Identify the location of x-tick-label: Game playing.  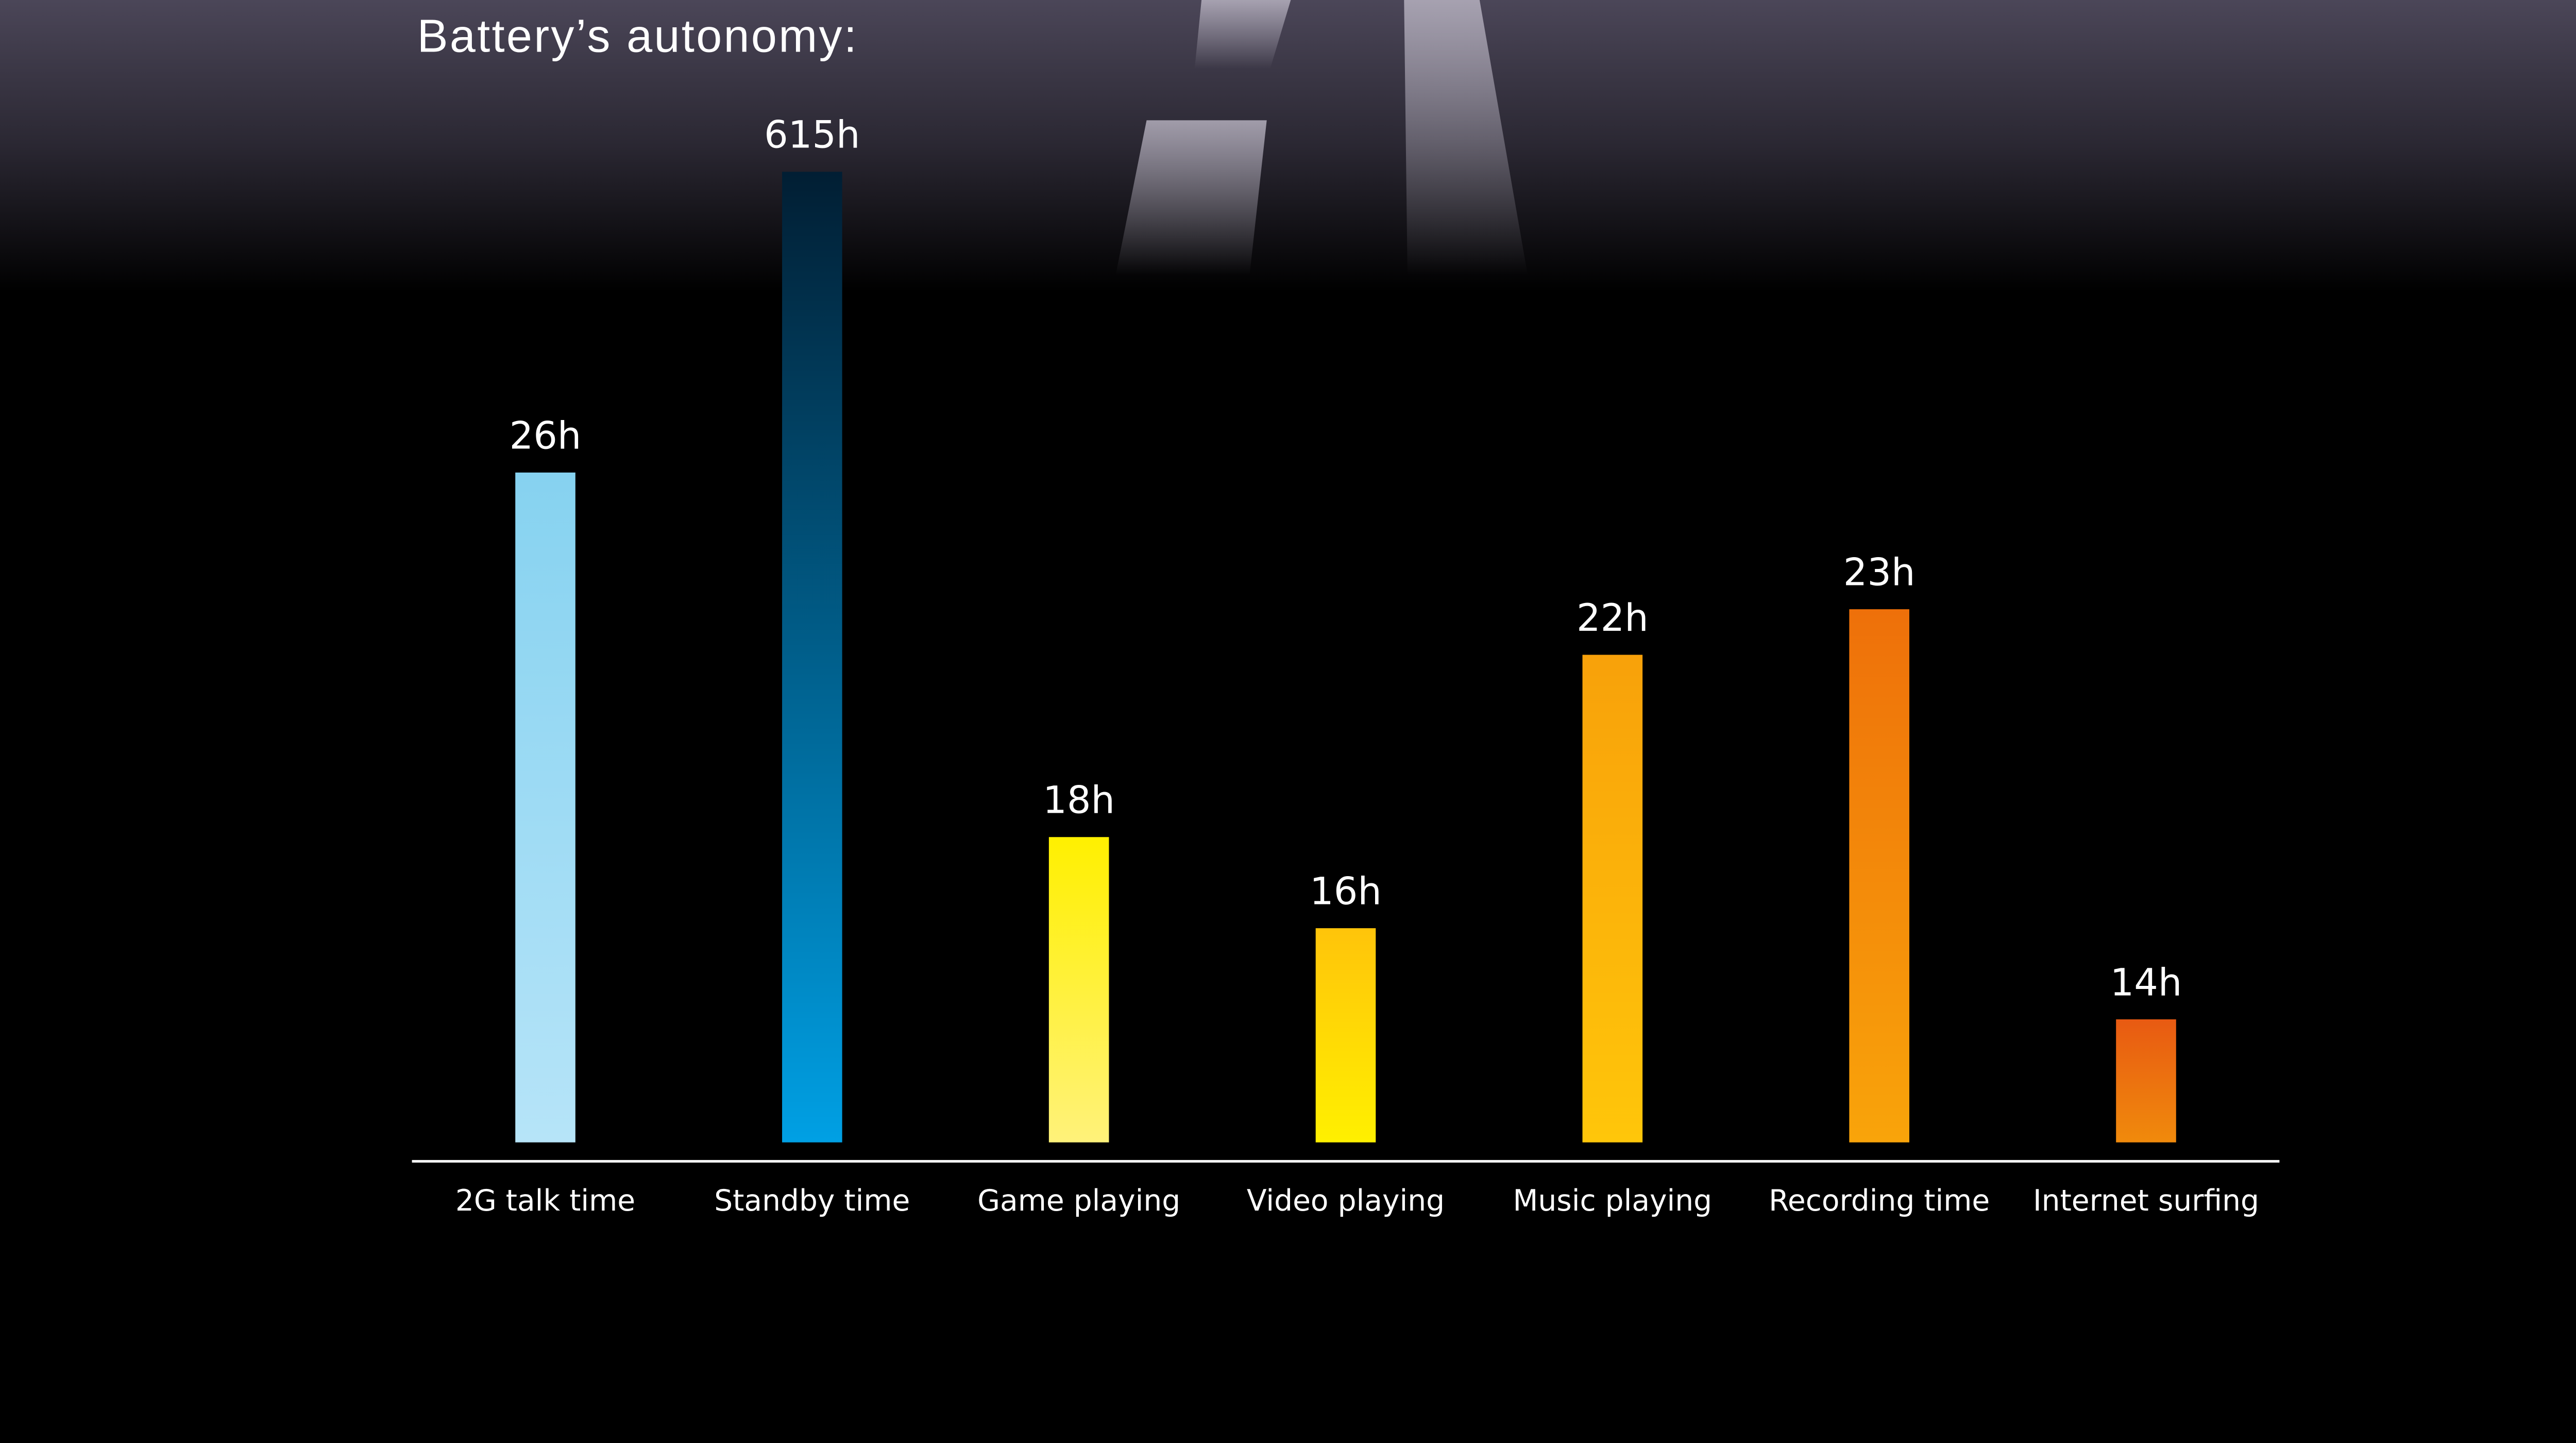
(1078, 1201).